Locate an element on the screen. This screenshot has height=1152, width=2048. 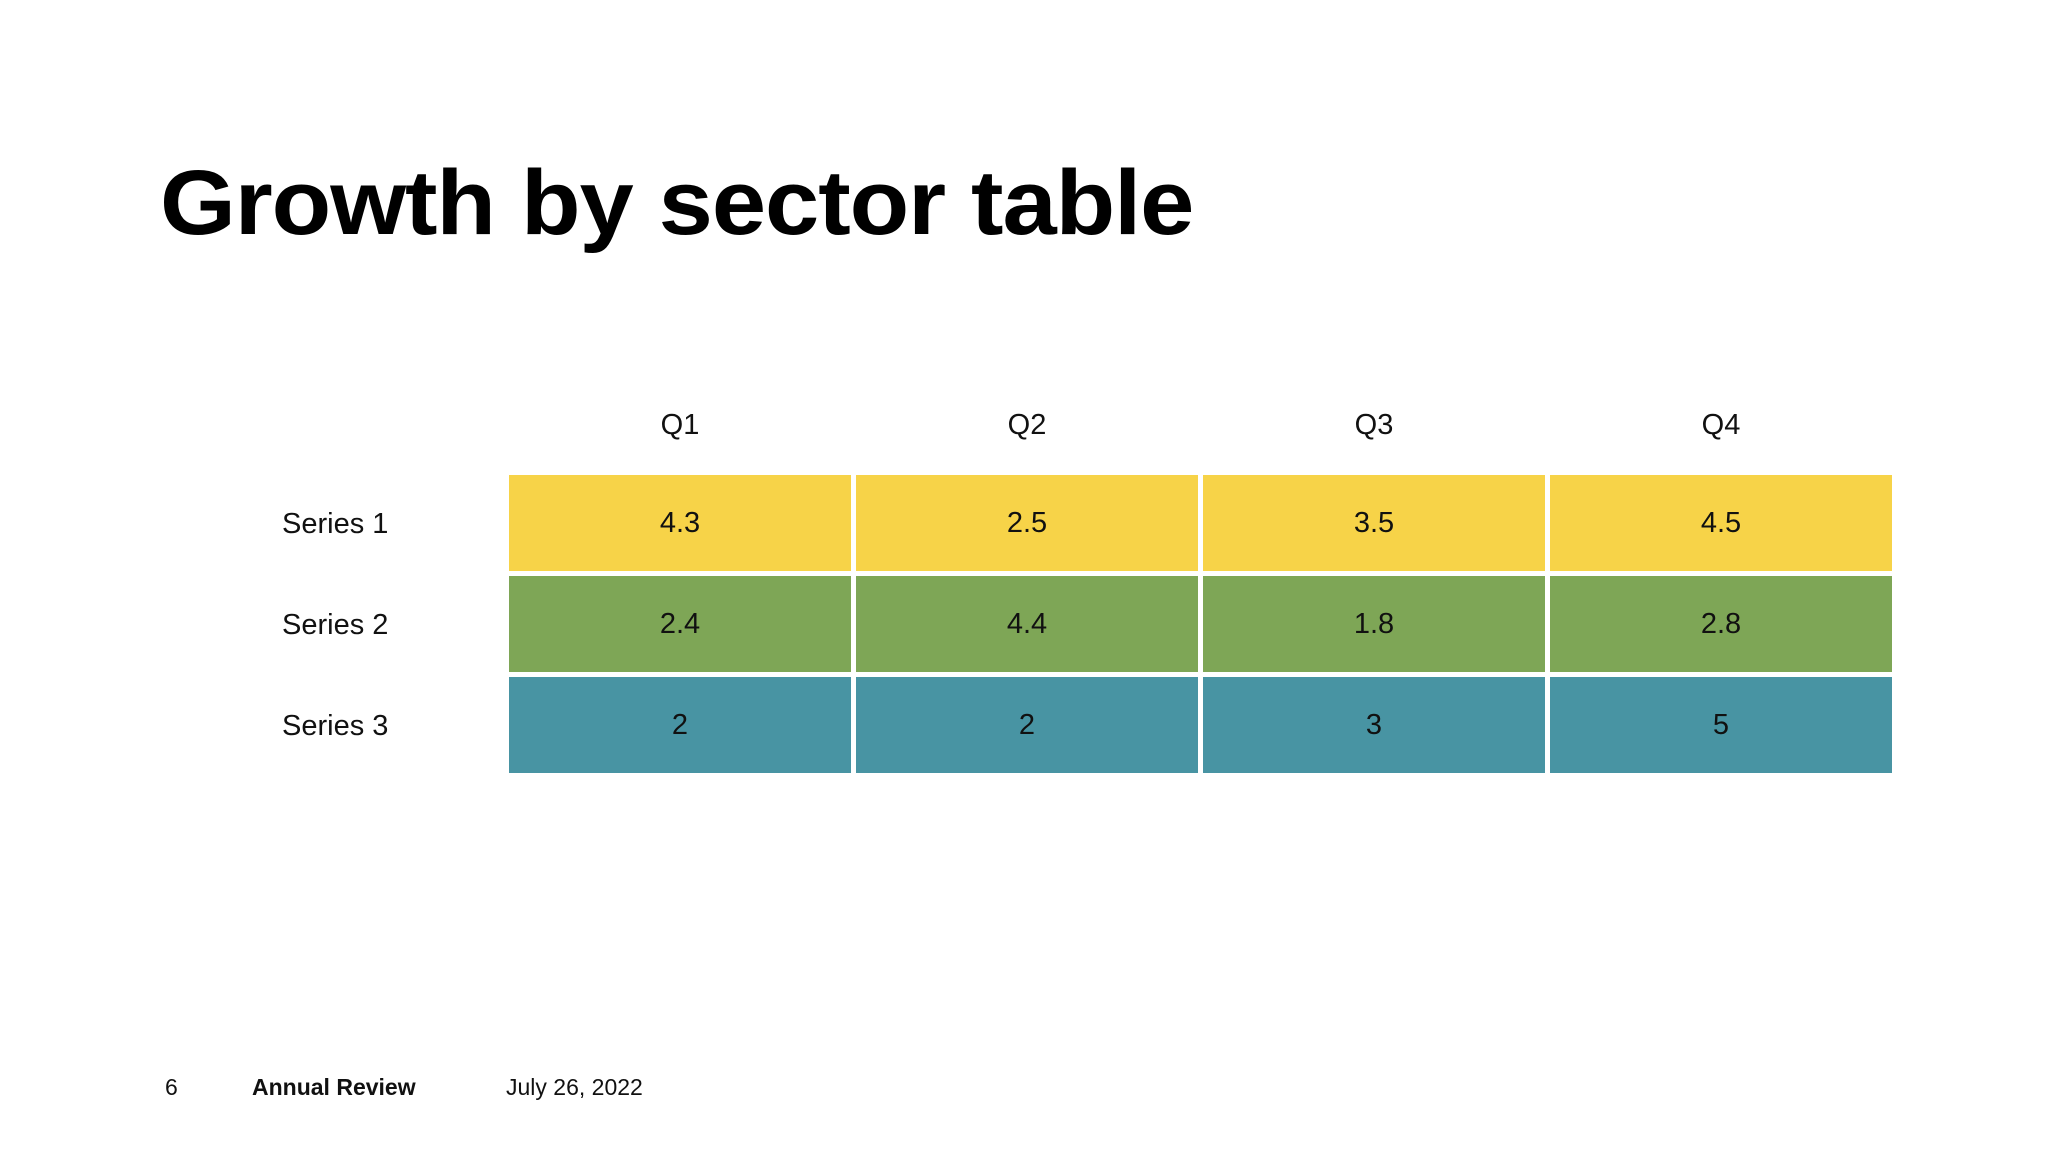
table-cell: 3 is located at coordinates (1374, 725).